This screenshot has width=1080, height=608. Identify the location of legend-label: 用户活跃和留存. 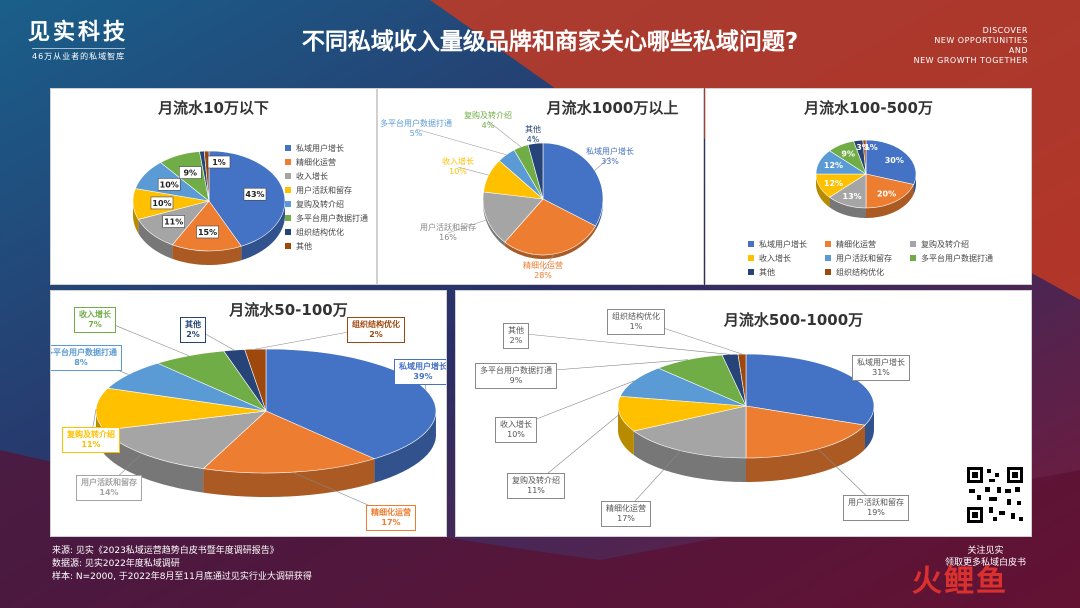
(324, 190).